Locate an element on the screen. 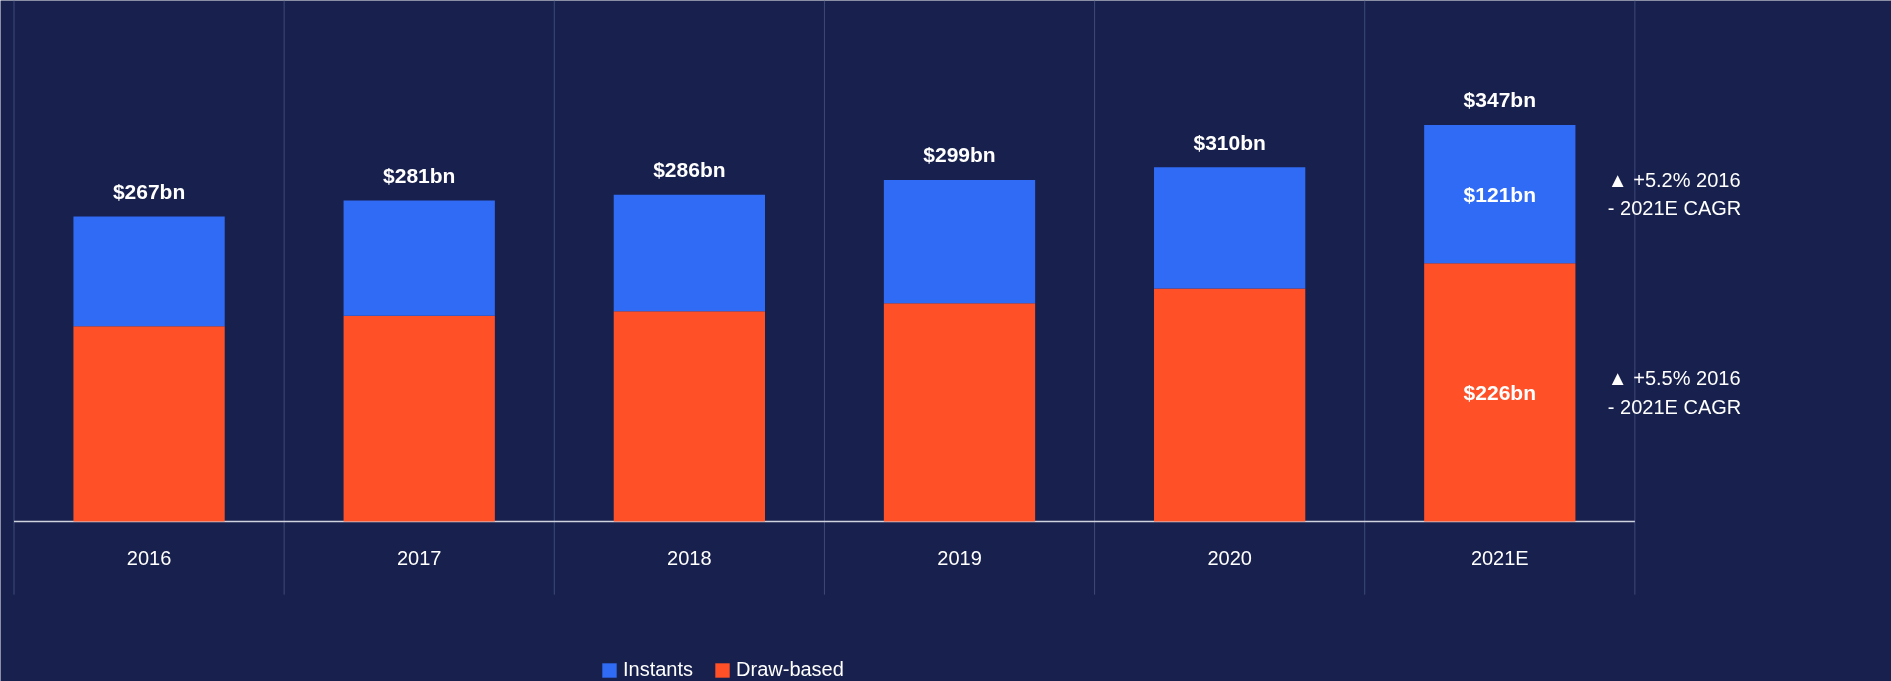 This screenshot has height=681, width=1891. legend-label: Draw-based is located at coordinates (790, 669).